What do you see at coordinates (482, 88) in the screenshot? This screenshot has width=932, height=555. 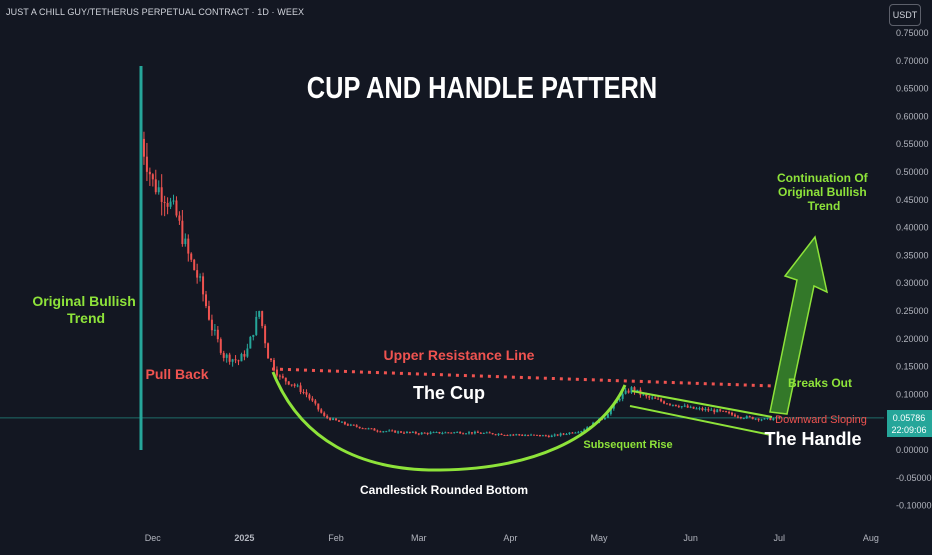 I see `main-title: CUP AND HANDLE PATTERN` at bounding box center [482, 88].